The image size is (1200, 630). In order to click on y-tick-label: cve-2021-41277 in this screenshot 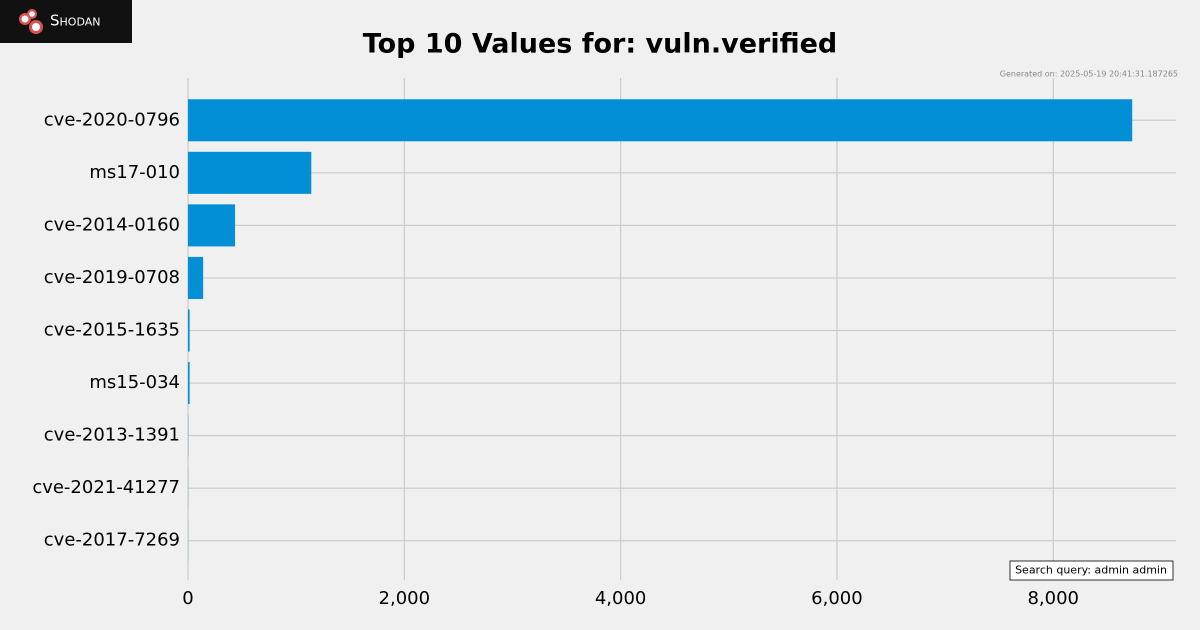, I will do `click(106, 487)`.